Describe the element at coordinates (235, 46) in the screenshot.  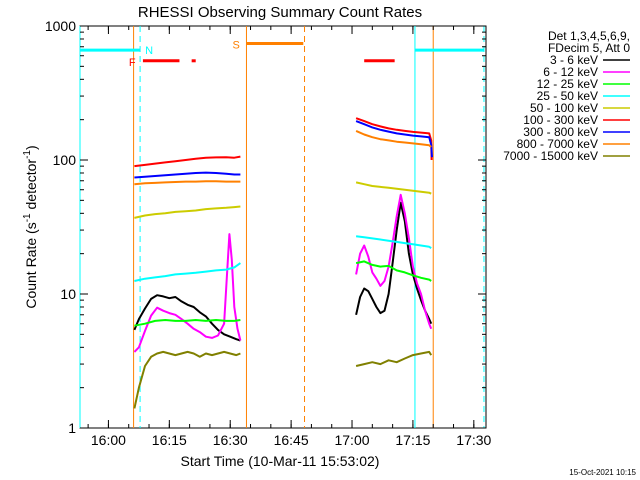
I see `flag-S-label: S` at that location.